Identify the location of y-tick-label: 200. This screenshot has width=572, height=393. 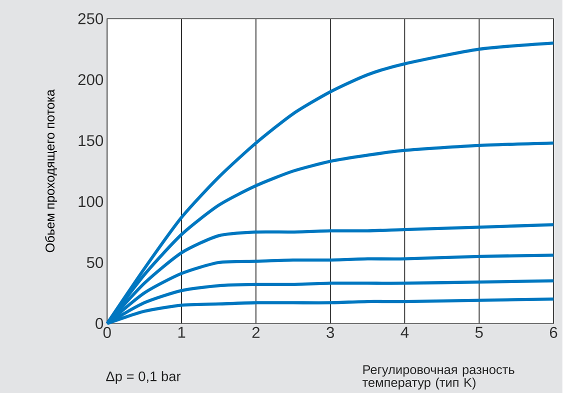
(91, 80).